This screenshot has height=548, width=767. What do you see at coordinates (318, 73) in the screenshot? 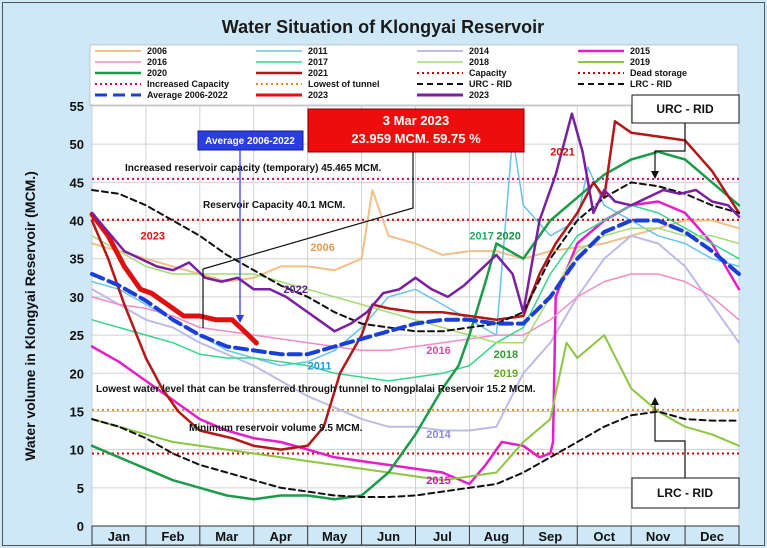
I see `legend-label: 2021` at bounding box center [318, 73].